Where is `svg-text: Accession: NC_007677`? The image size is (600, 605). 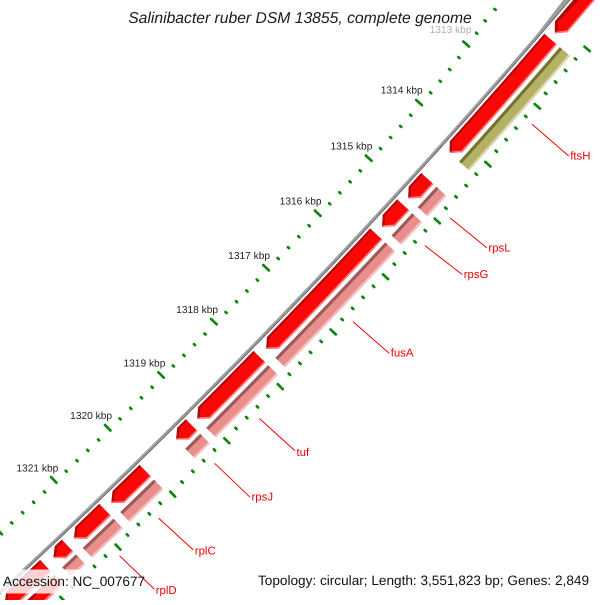
svg-text: Accession: NC_007677 is located at coordinates (74, 581).